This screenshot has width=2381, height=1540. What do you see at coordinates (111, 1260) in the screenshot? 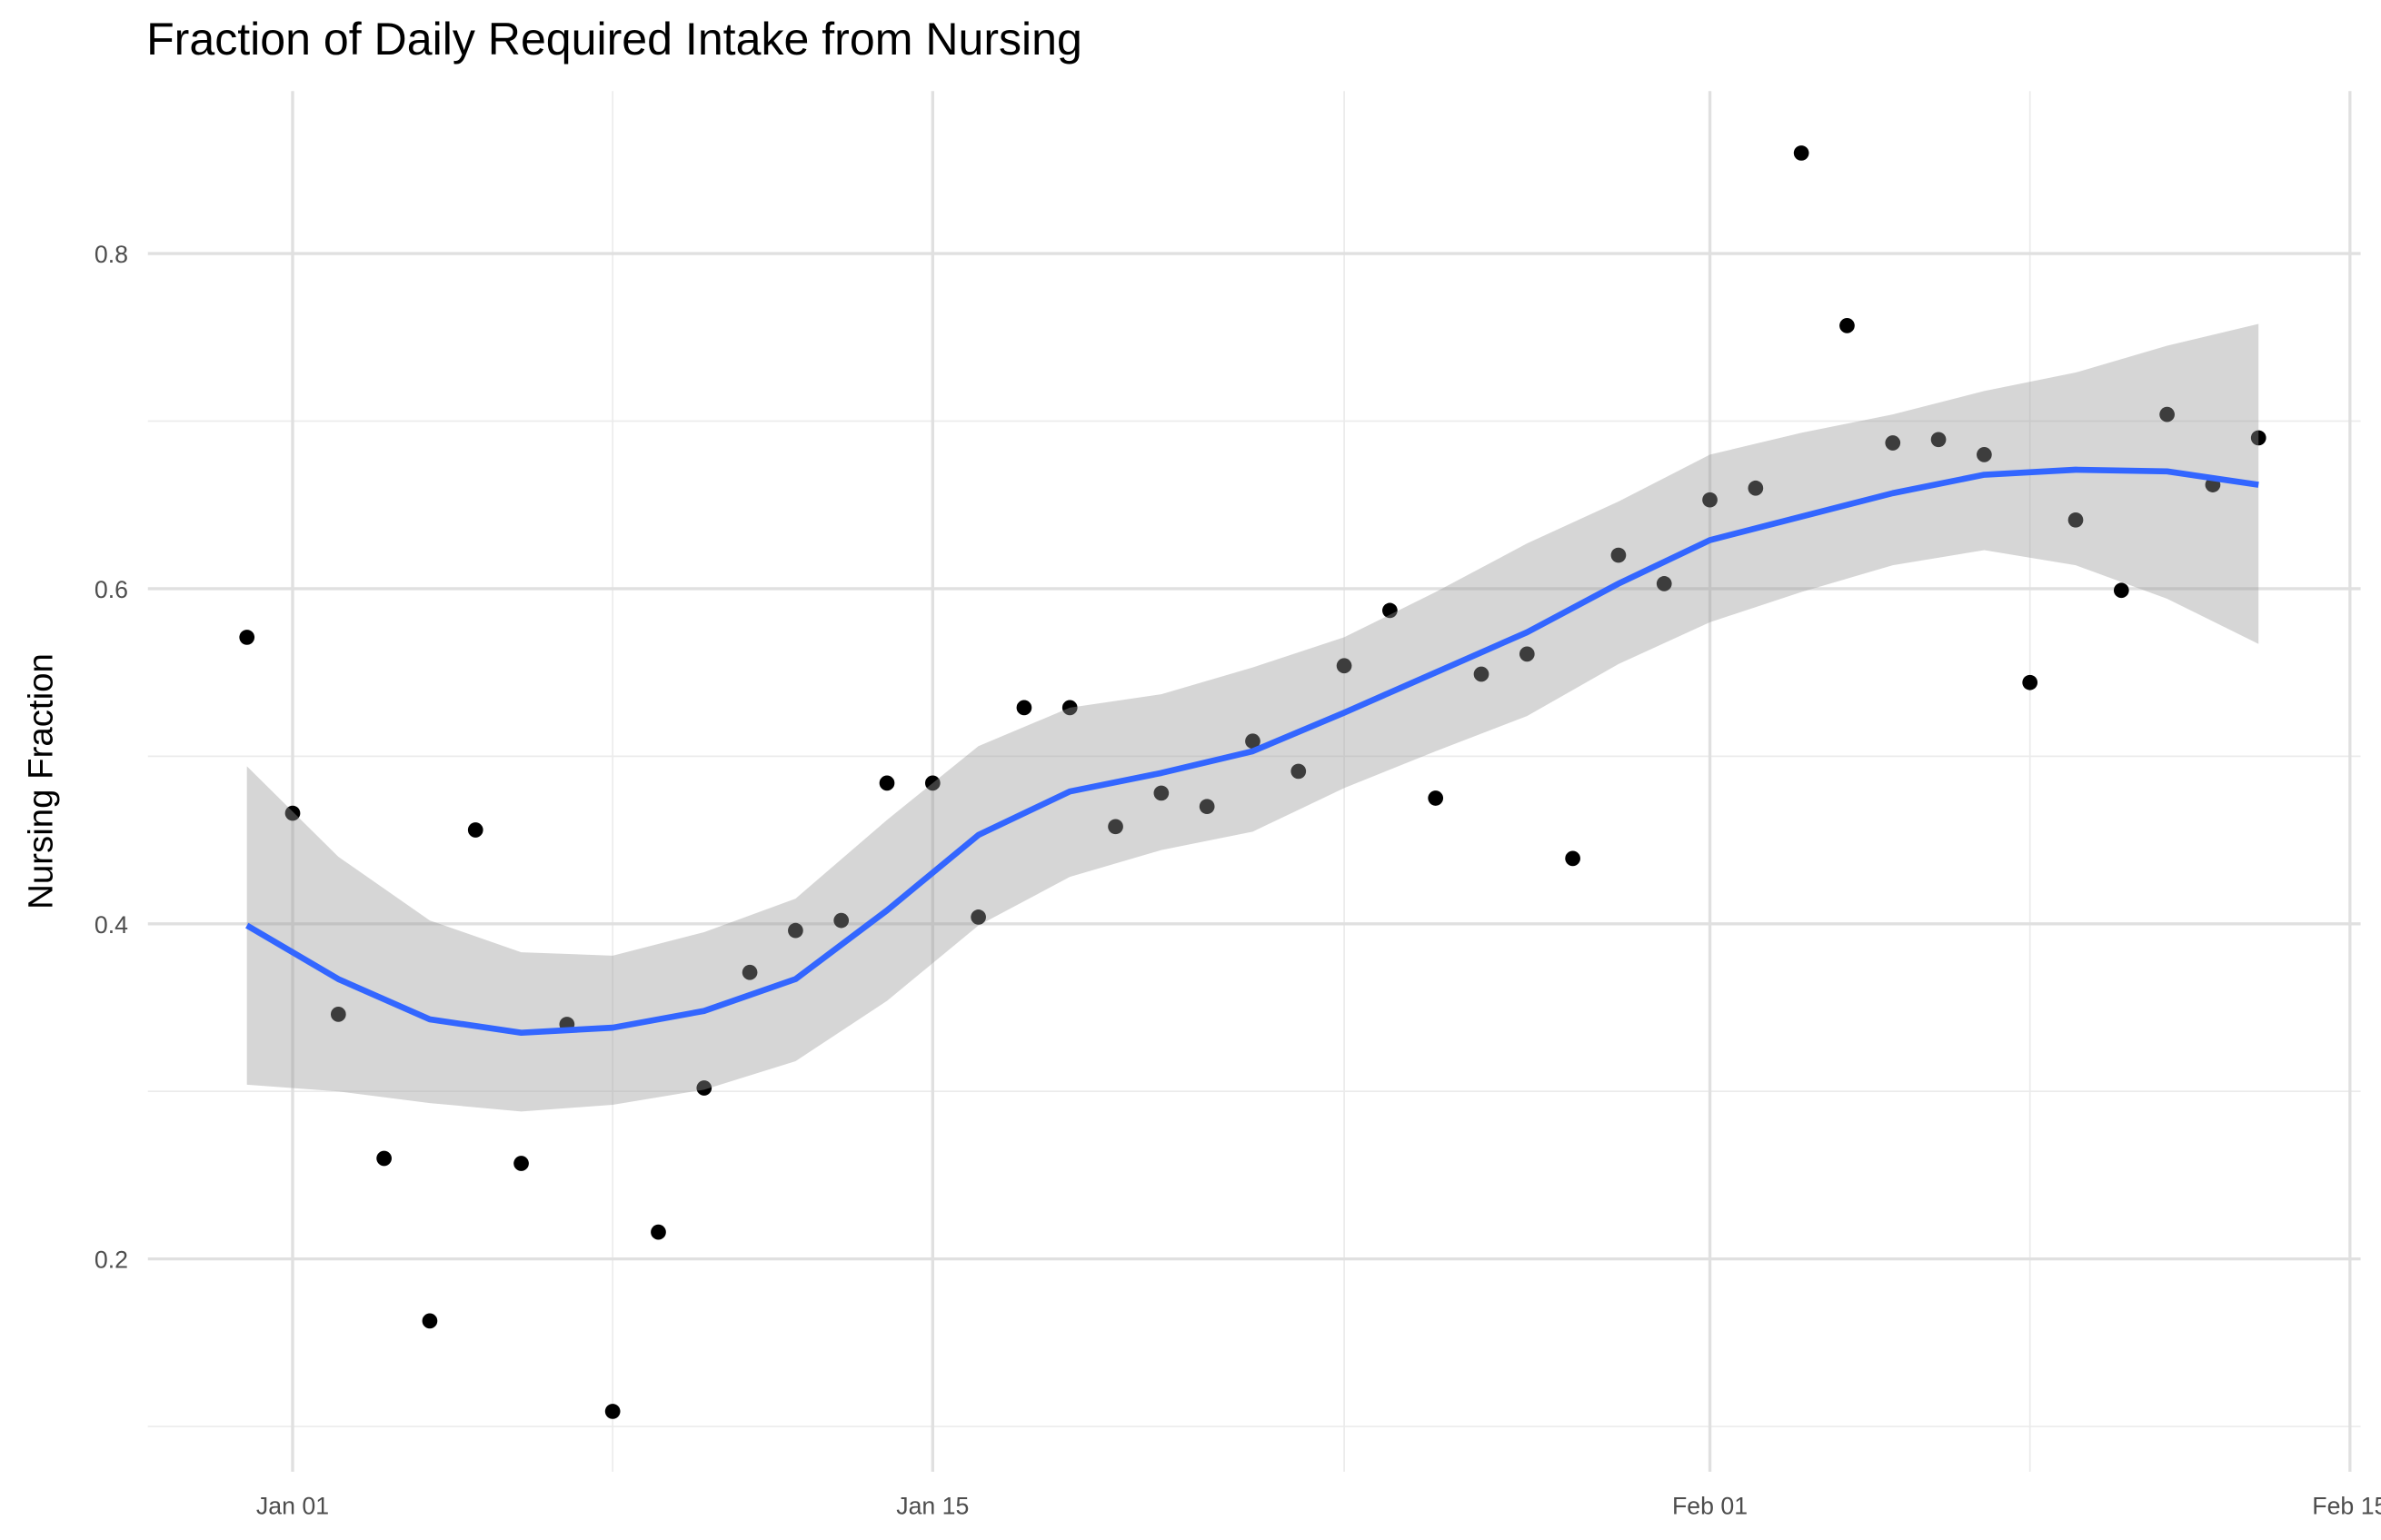
I see `y-tick-label: 0.2` at bounding box center [111, 1260].